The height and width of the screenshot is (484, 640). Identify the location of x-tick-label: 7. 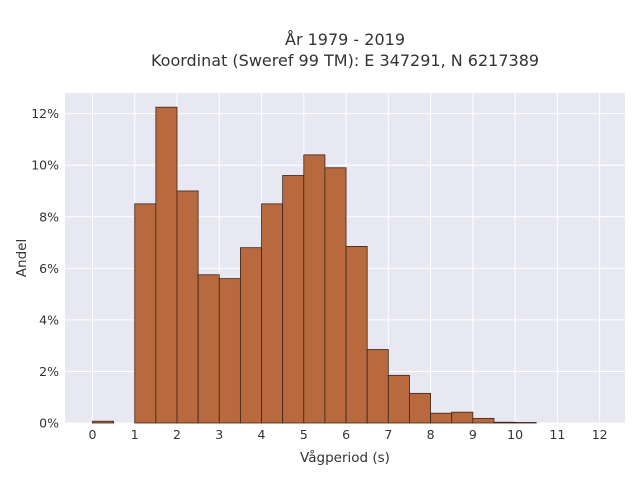
(388, 434).